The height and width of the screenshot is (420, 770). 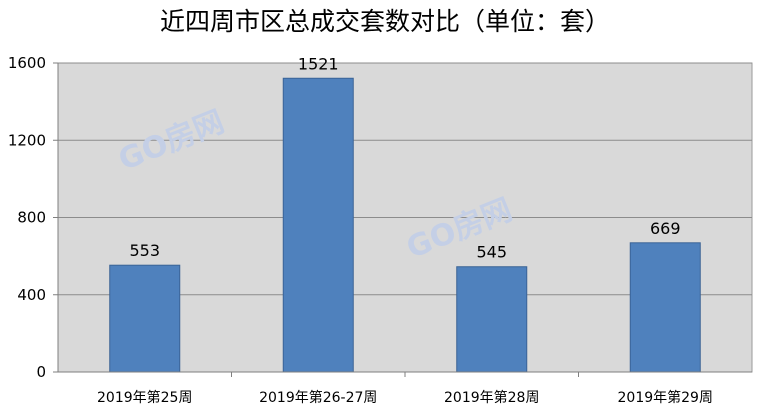 I want to click on y-tick-label: 1200, so click(x=27, y=140).